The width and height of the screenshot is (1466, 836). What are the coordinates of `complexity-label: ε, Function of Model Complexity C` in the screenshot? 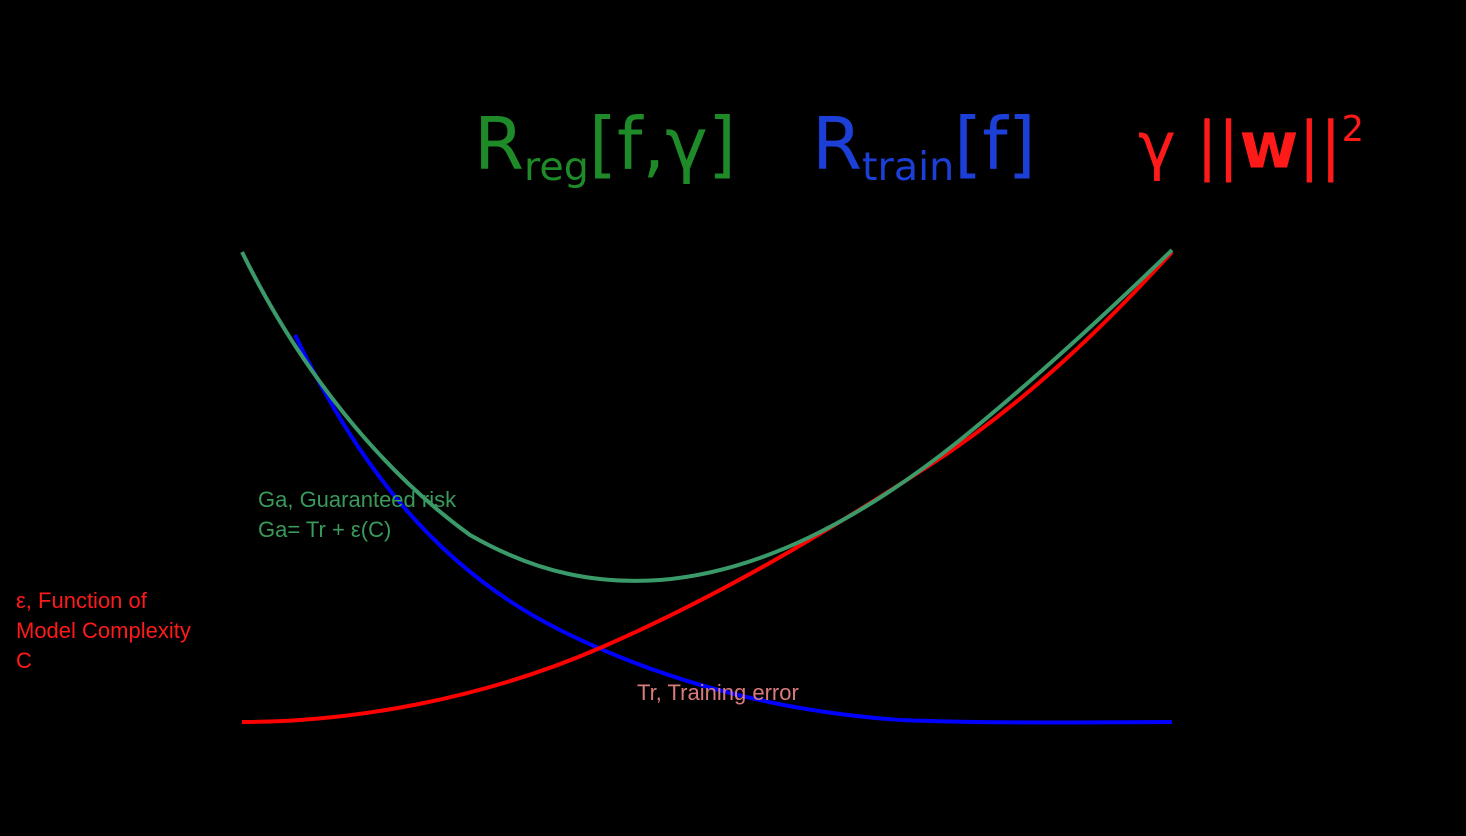 It's located at (103, 631).